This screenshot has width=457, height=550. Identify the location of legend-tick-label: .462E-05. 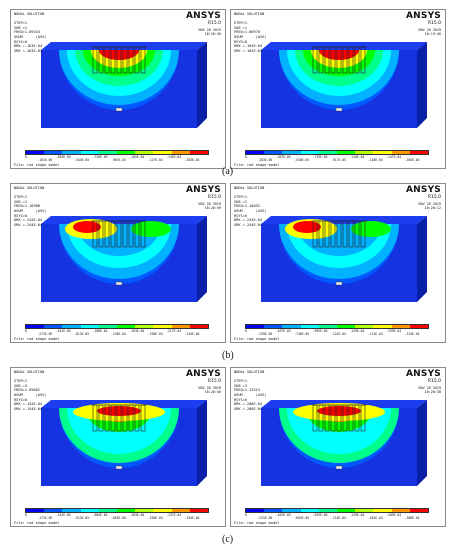
(283, 515).